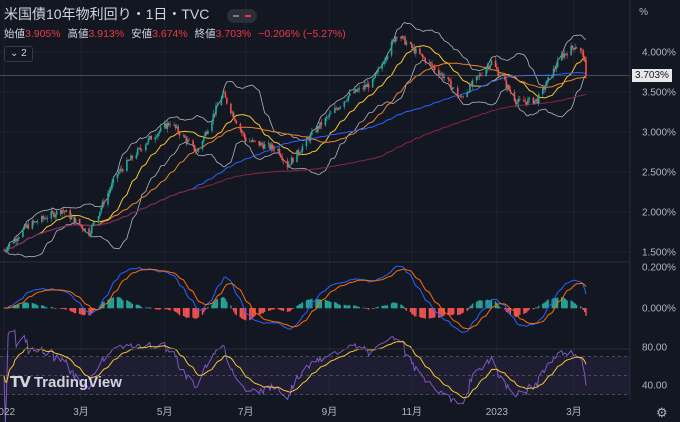  Describe the element at coordinates (659, 173) in the screenshot. I see `price-tick-label: 2.500%` at that location.